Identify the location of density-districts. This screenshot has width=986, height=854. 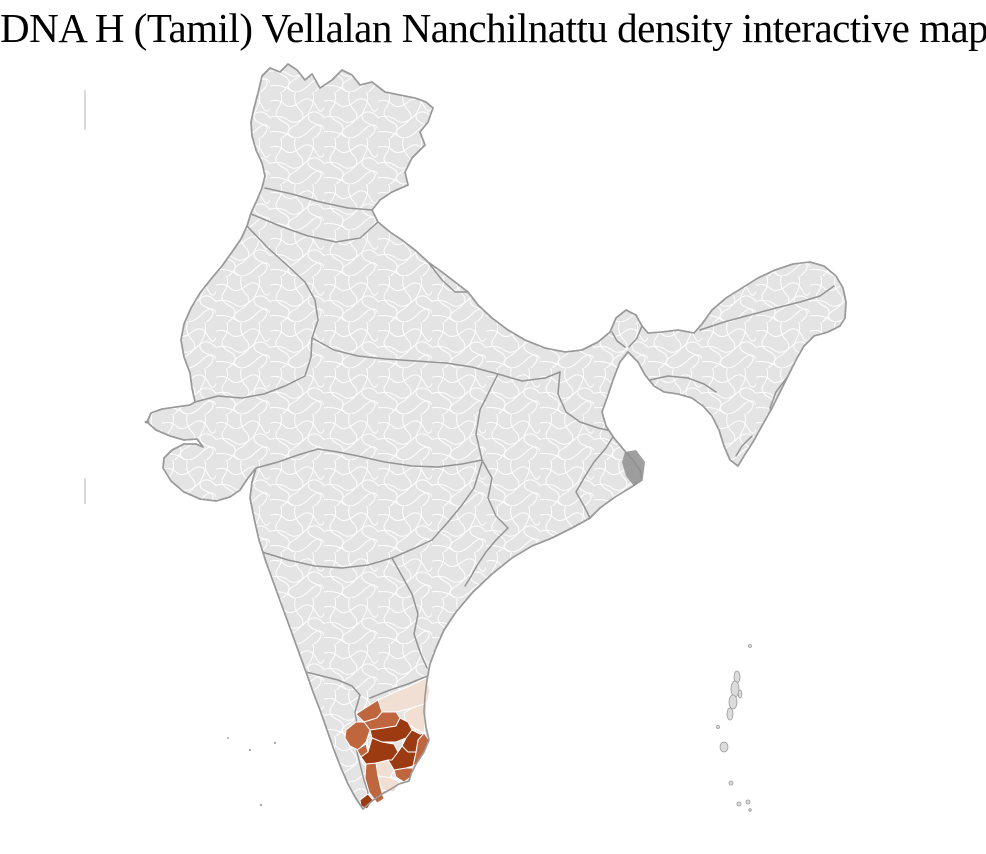
(387, 743).